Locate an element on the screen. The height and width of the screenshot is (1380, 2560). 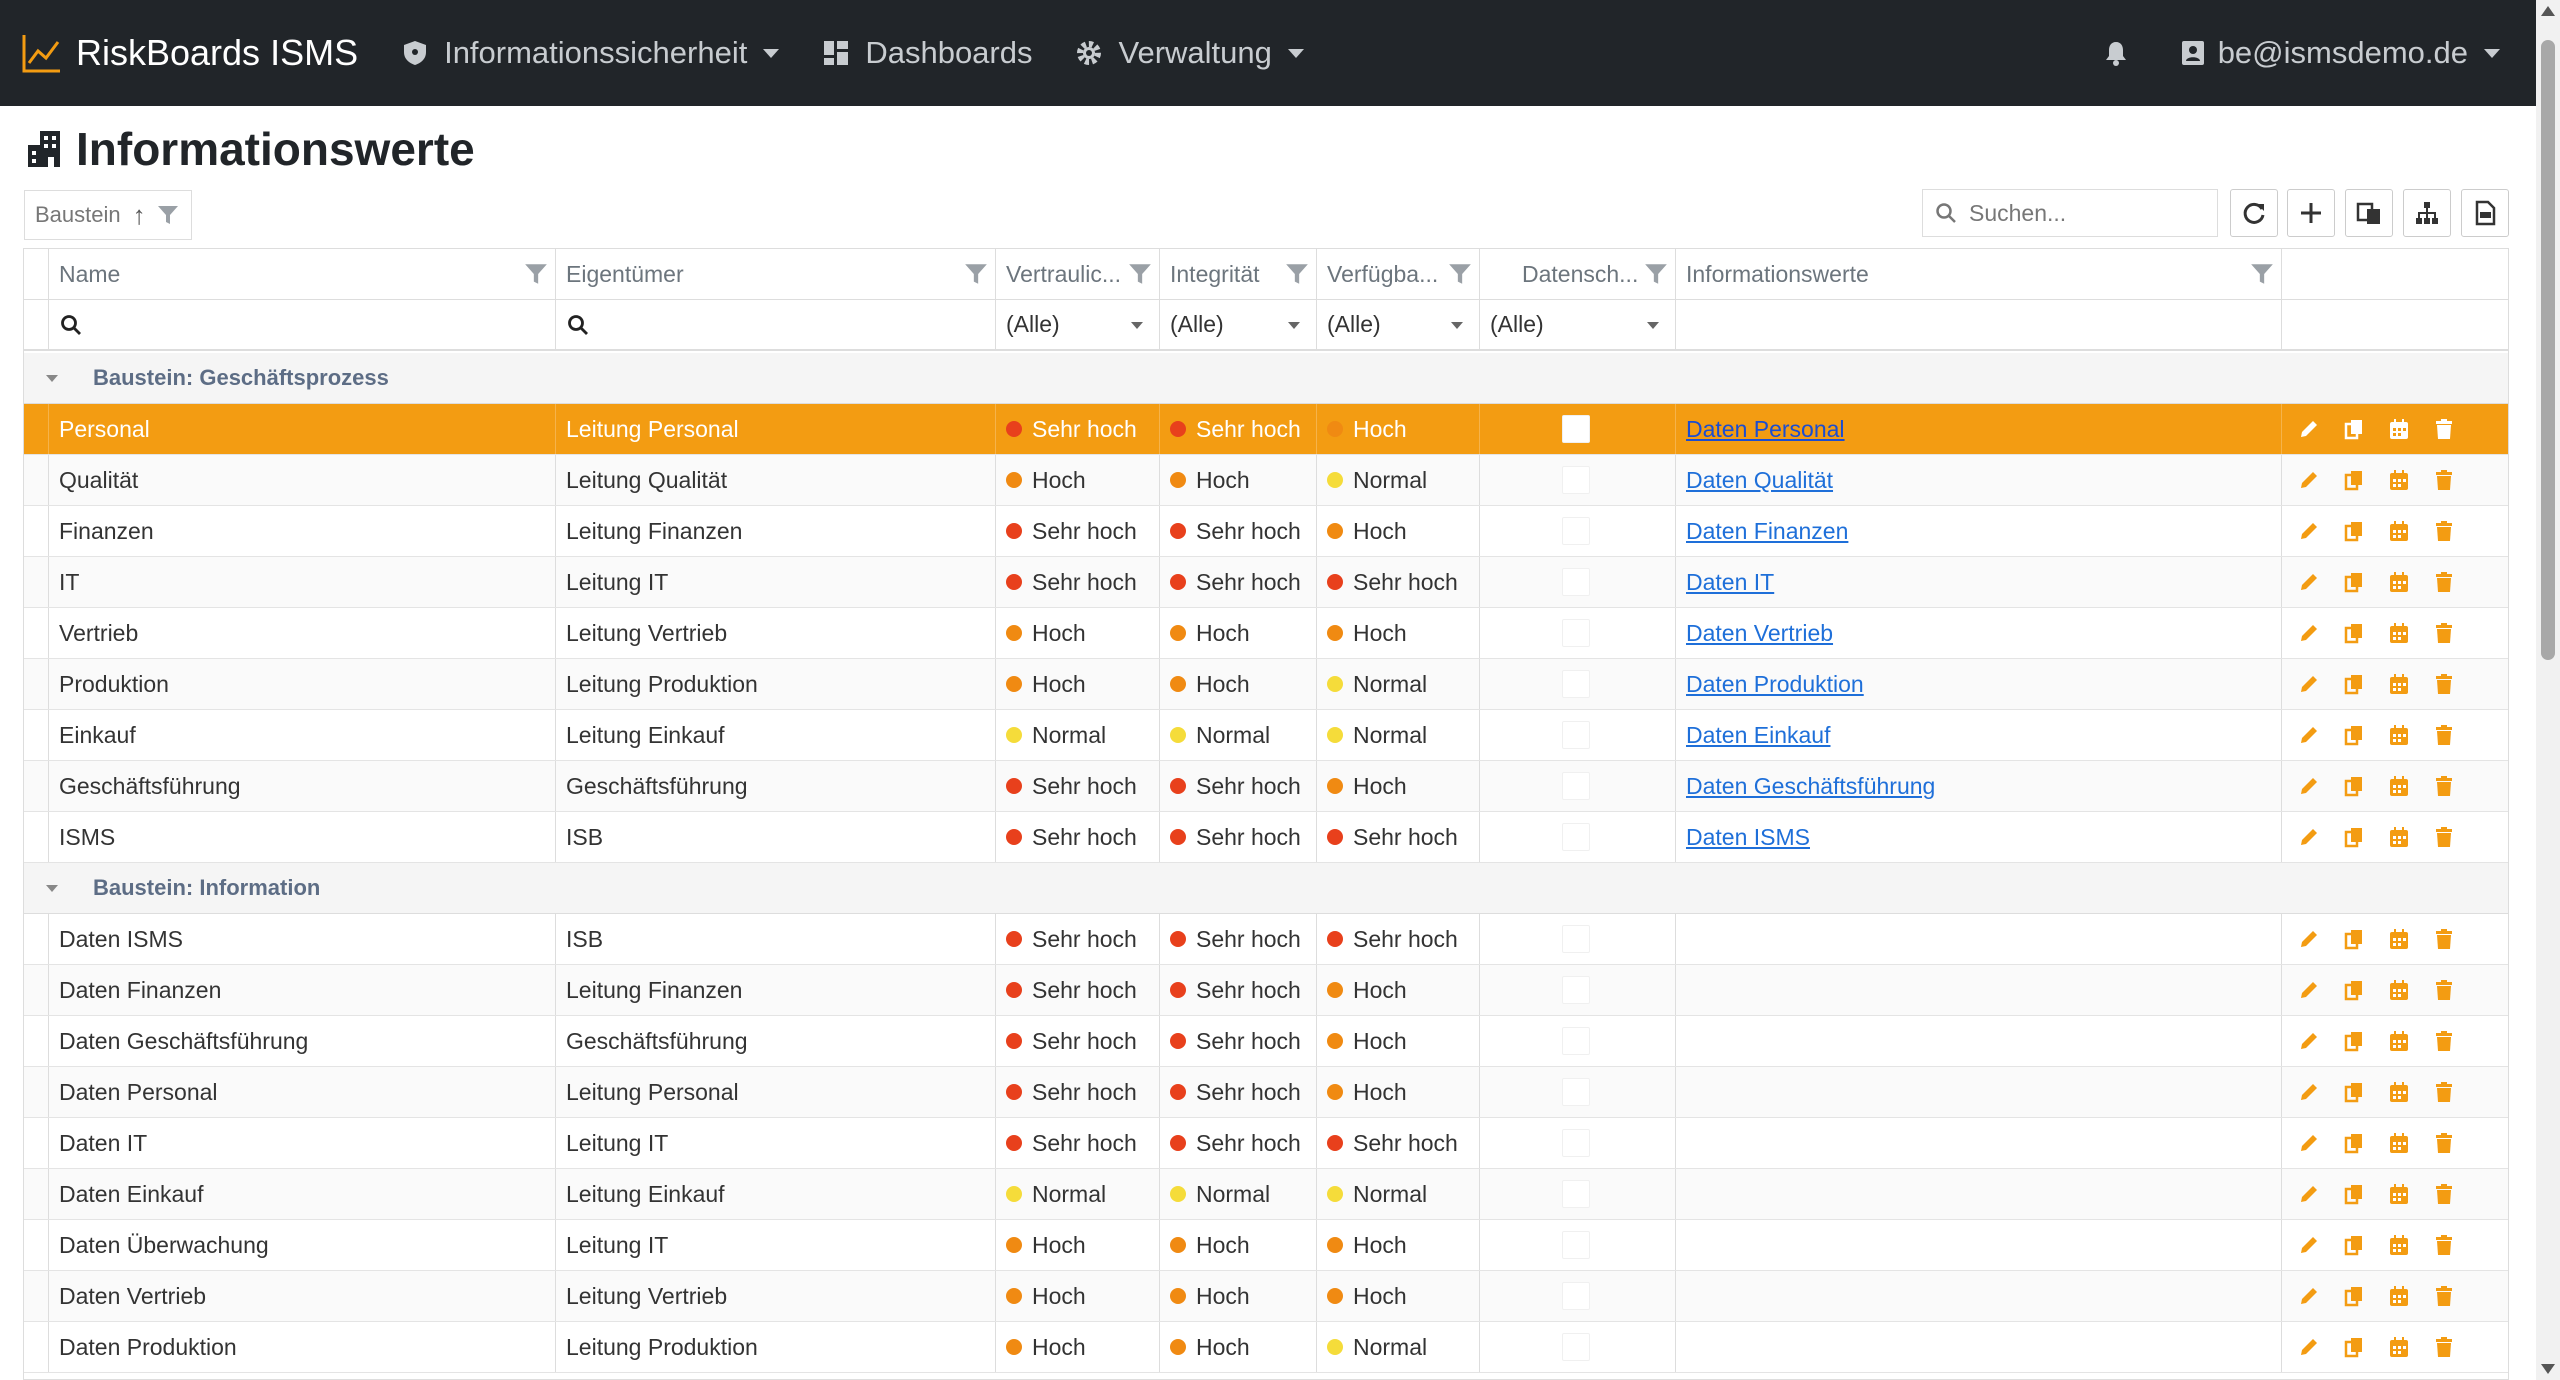
name-cell: Vertrieb is located at coordinates (302, 633).